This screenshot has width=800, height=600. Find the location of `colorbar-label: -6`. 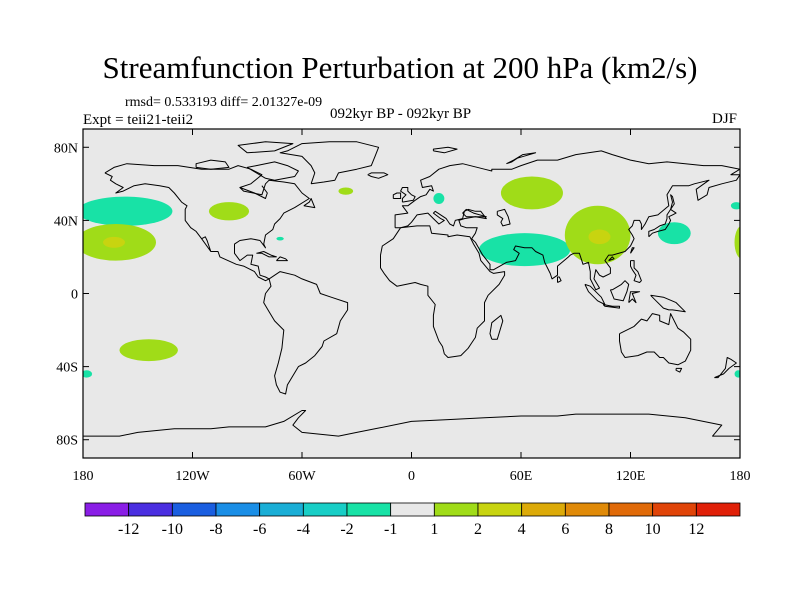

colorbar-label: -6 is located at coordinates (259, 529).